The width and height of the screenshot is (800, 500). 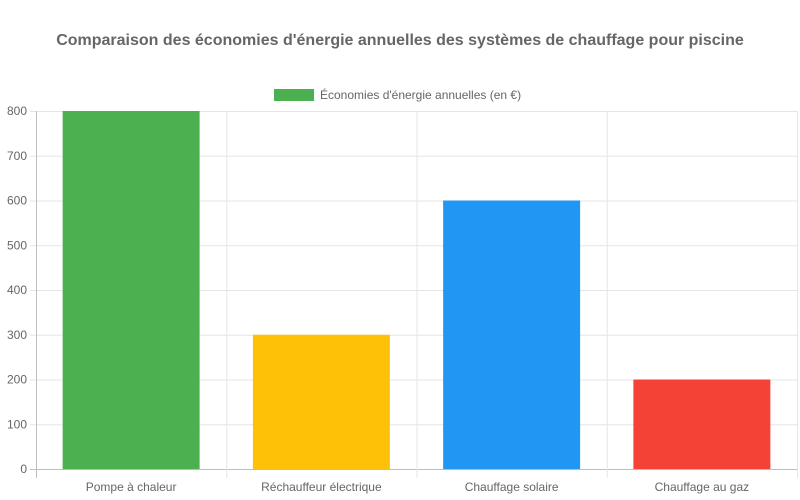 I want to click on legend: Économies d'énergie annuelles (en €), so click(x=397, y=94).